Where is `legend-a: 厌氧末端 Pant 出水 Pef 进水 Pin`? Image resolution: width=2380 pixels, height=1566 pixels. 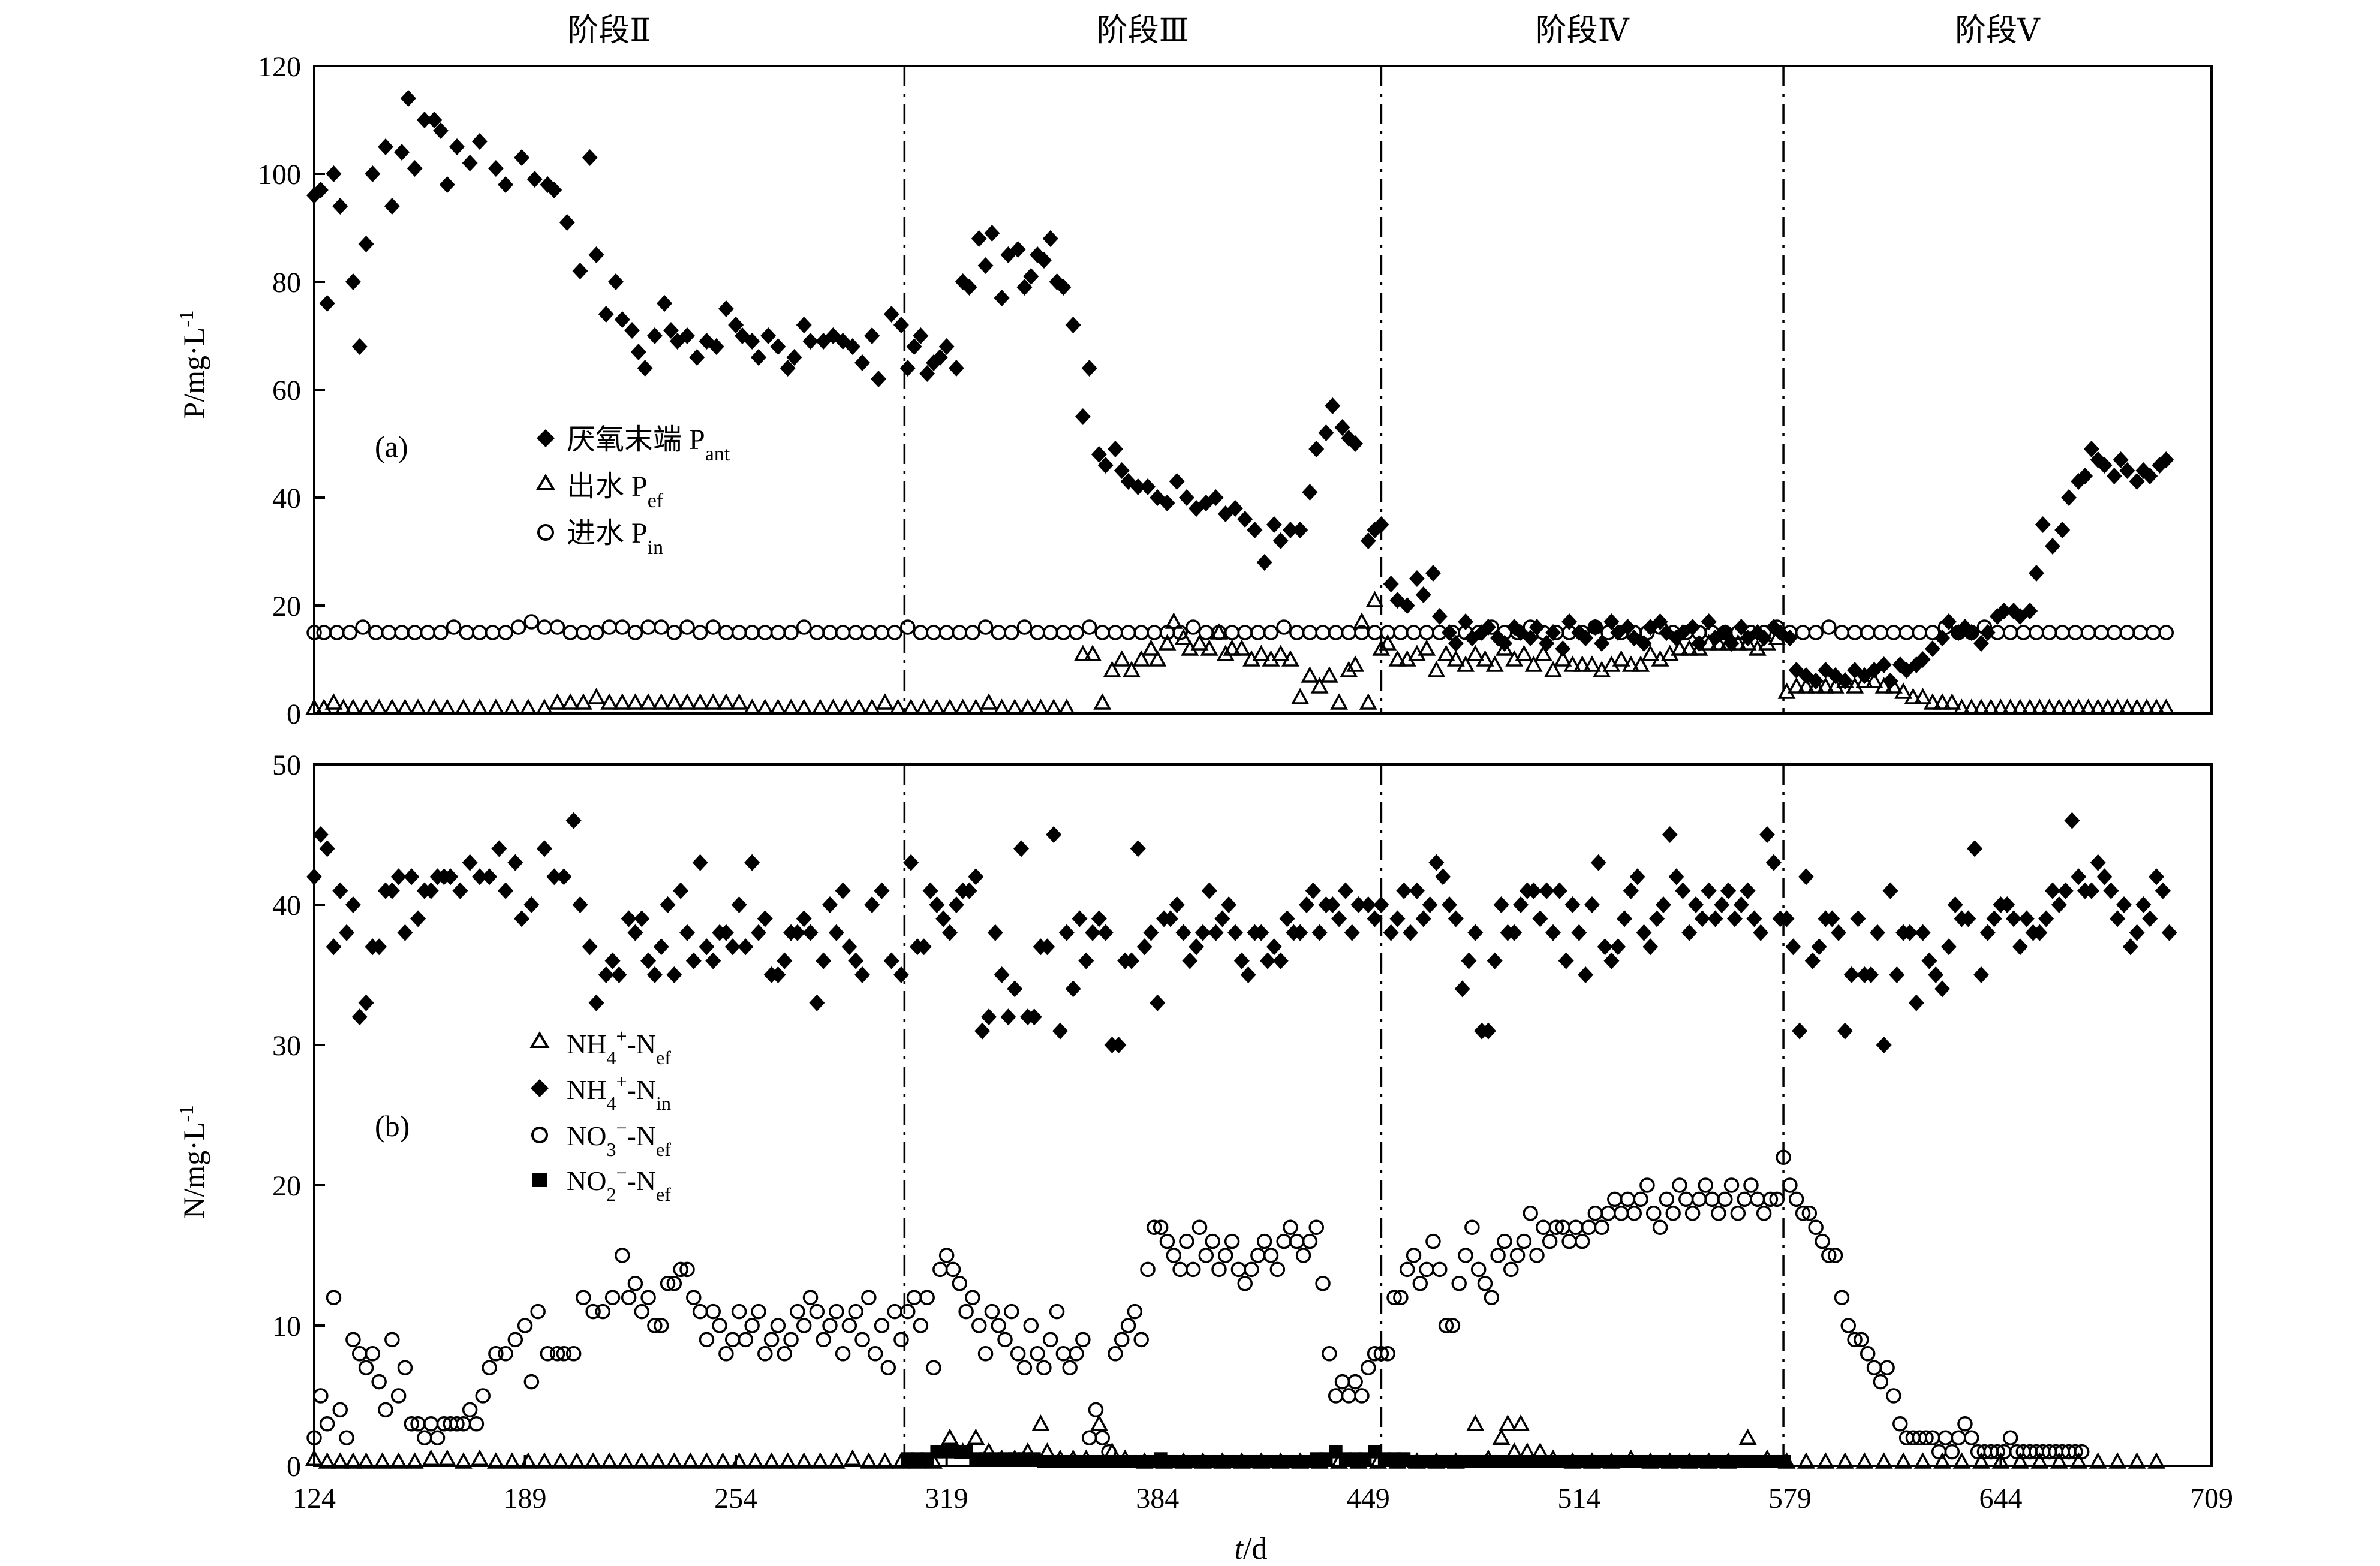
legend-a: 厌氧末端 Pant 出水 Pef 进水 Pin is located at coordinates (632, 492).